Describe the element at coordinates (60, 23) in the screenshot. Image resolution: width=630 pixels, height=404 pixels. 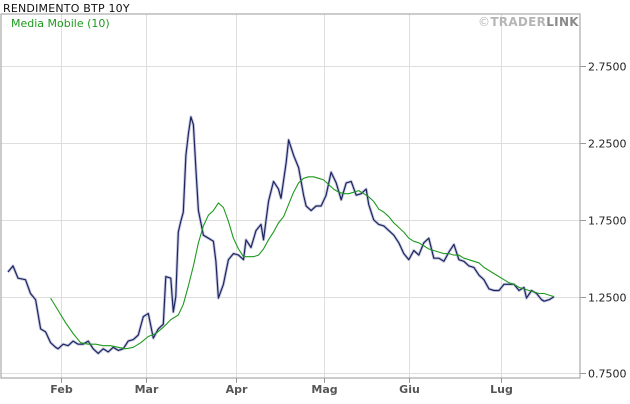
I see `legend-ma-label: Media Mobile (10)` at that location.